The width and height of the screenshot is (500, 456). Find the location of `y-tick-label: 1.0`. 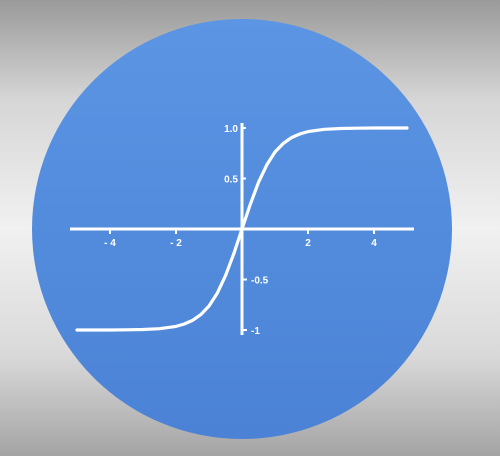

y-tick-label: 1.0 is located at coordinates (231, 129).